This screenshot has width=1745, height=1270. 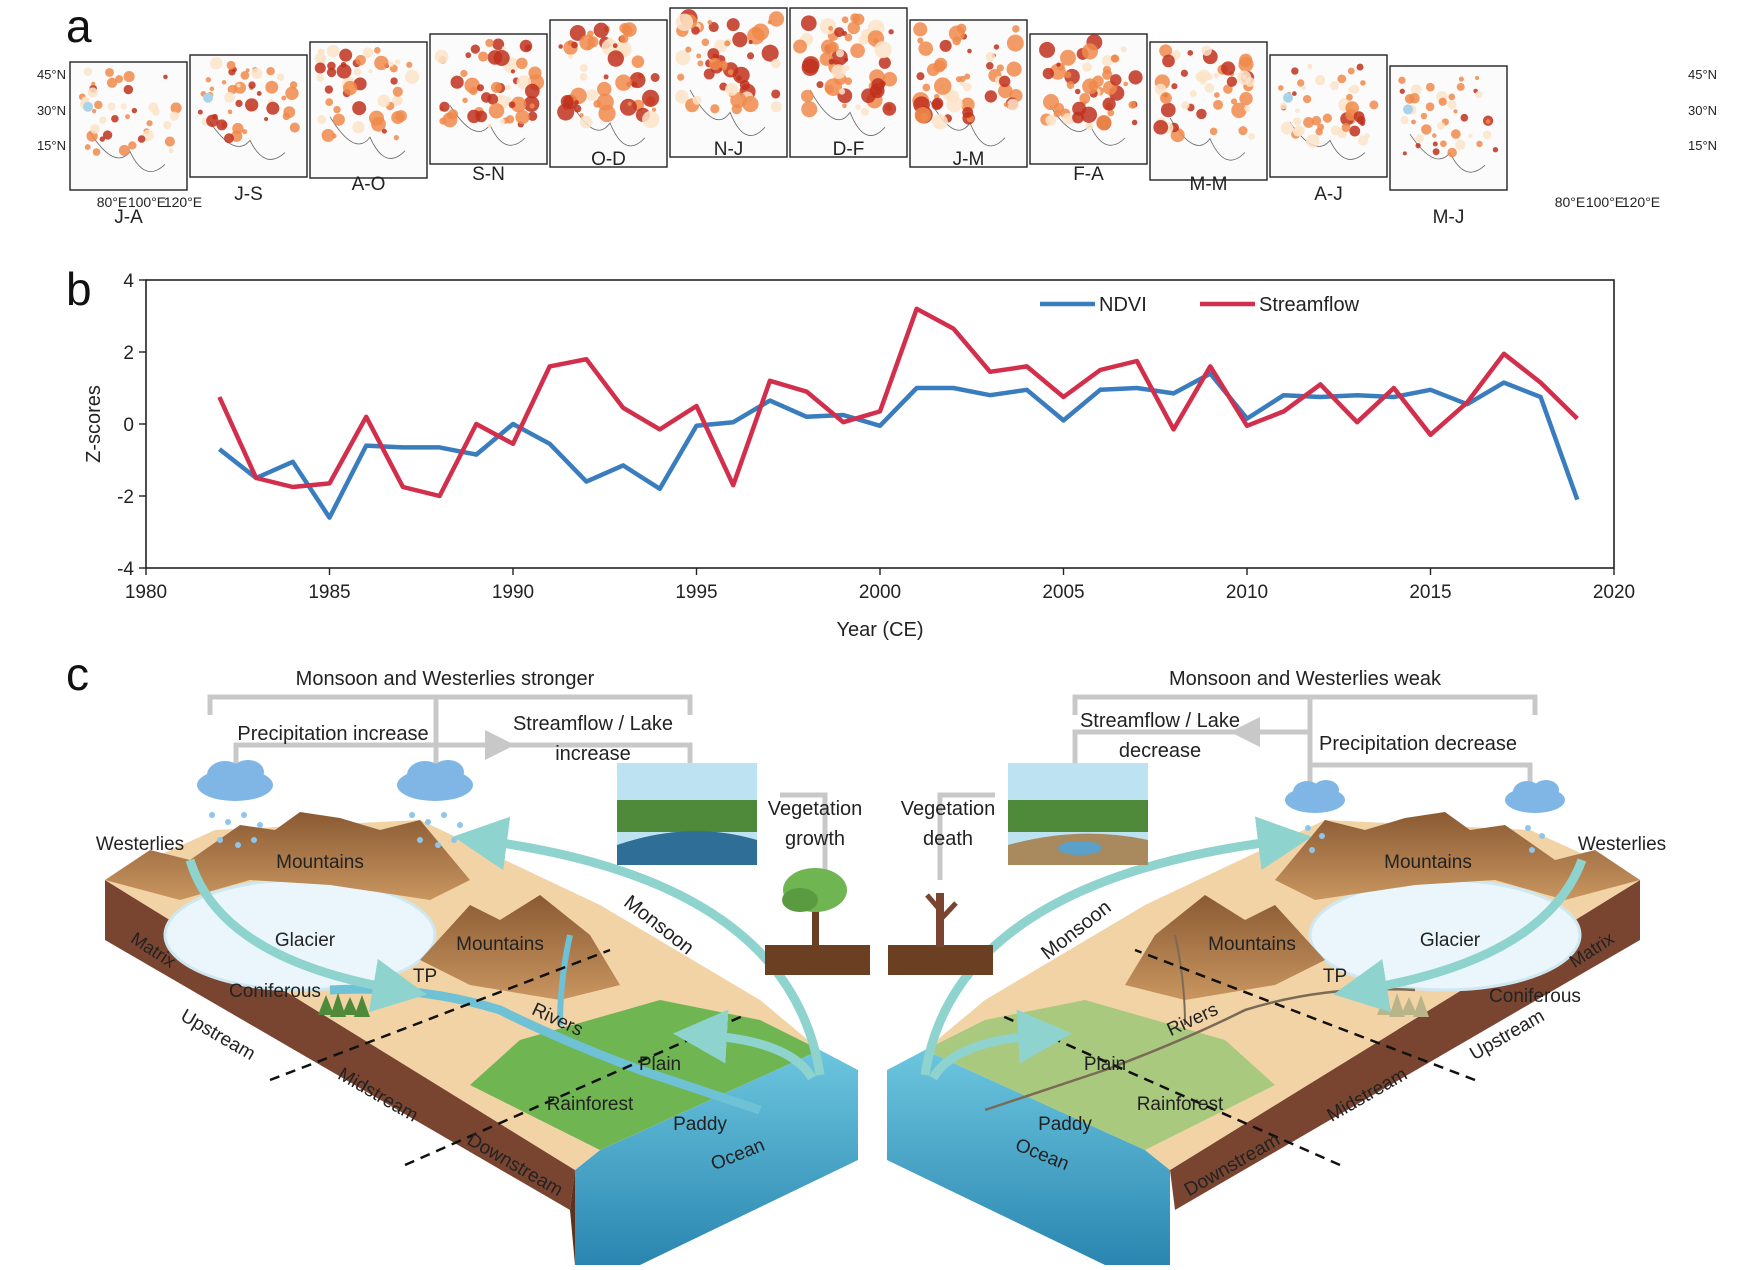 I want to click on right-veg-label-1: Vegetation, so click(x=948, y=809).